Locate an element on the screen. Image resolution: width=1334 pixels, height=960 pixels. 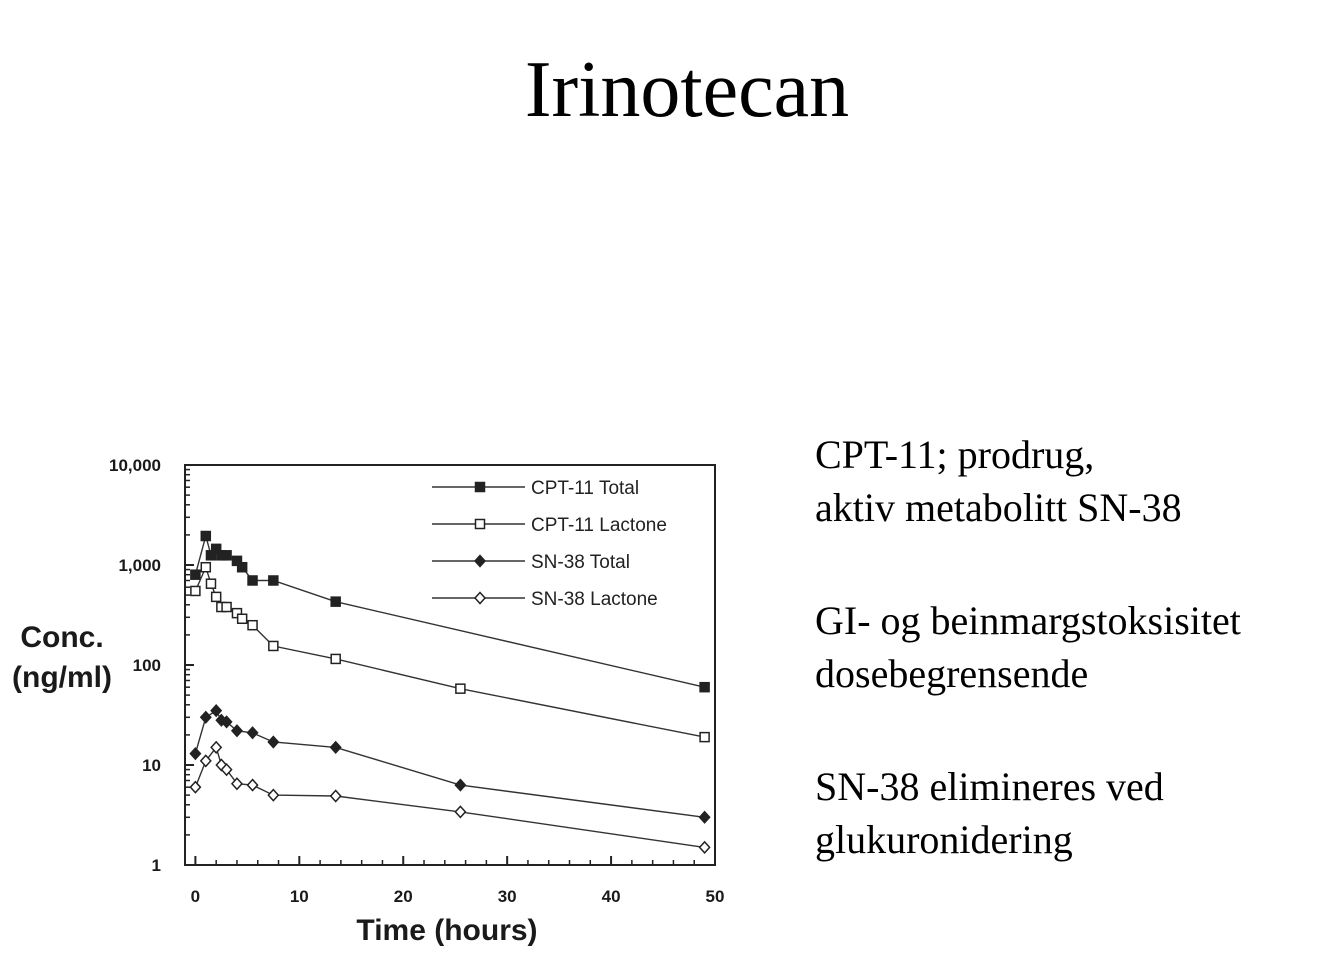
x-tick-label: 50 is located at coordinates (715, 896).